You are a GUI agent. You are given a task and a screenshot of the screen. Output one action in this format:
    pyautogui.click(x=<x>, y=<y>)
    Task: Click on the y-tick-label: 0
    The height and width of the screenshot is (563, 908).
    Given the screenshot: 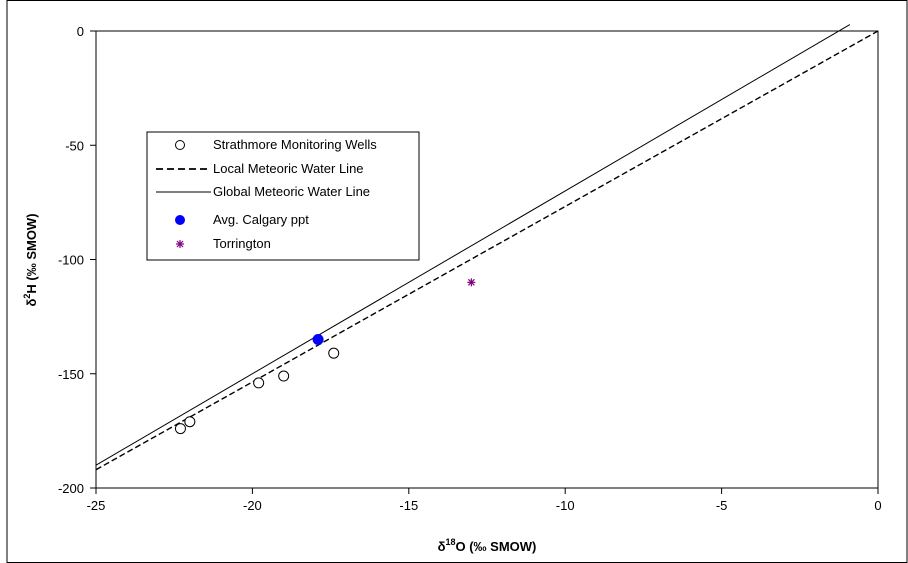 What is the action you would take?
    pyautogui.click(x=80, y=31)
    